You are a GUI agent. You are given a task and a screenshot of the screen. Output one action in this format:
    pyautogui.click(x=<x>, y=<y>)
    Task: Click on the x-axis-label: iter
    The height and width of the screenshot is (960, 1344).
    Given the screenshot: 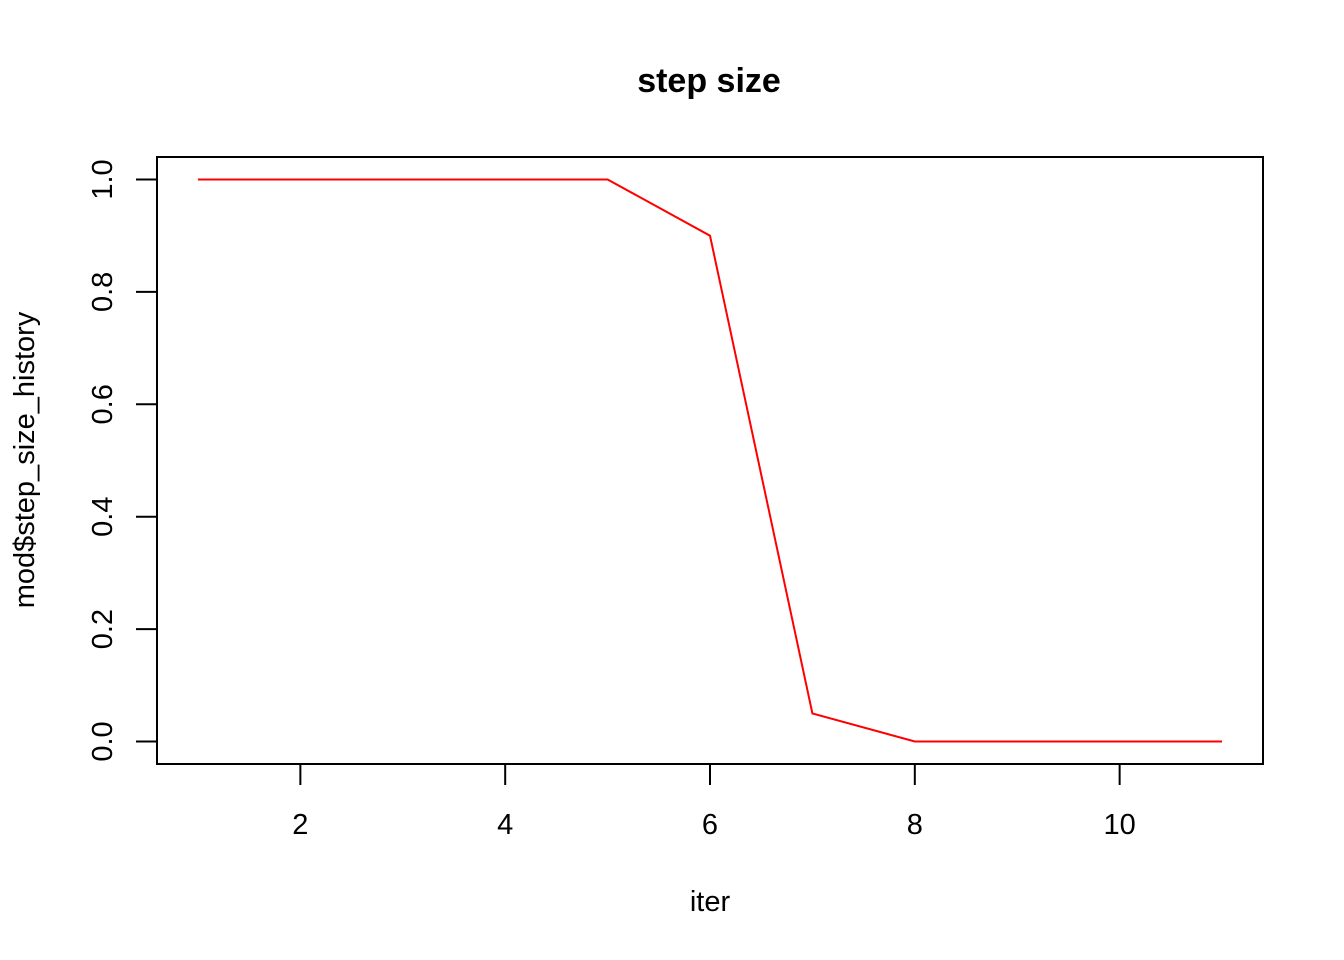 What is the action you would take?
    pyautogui.click(x=710, y=902)
    